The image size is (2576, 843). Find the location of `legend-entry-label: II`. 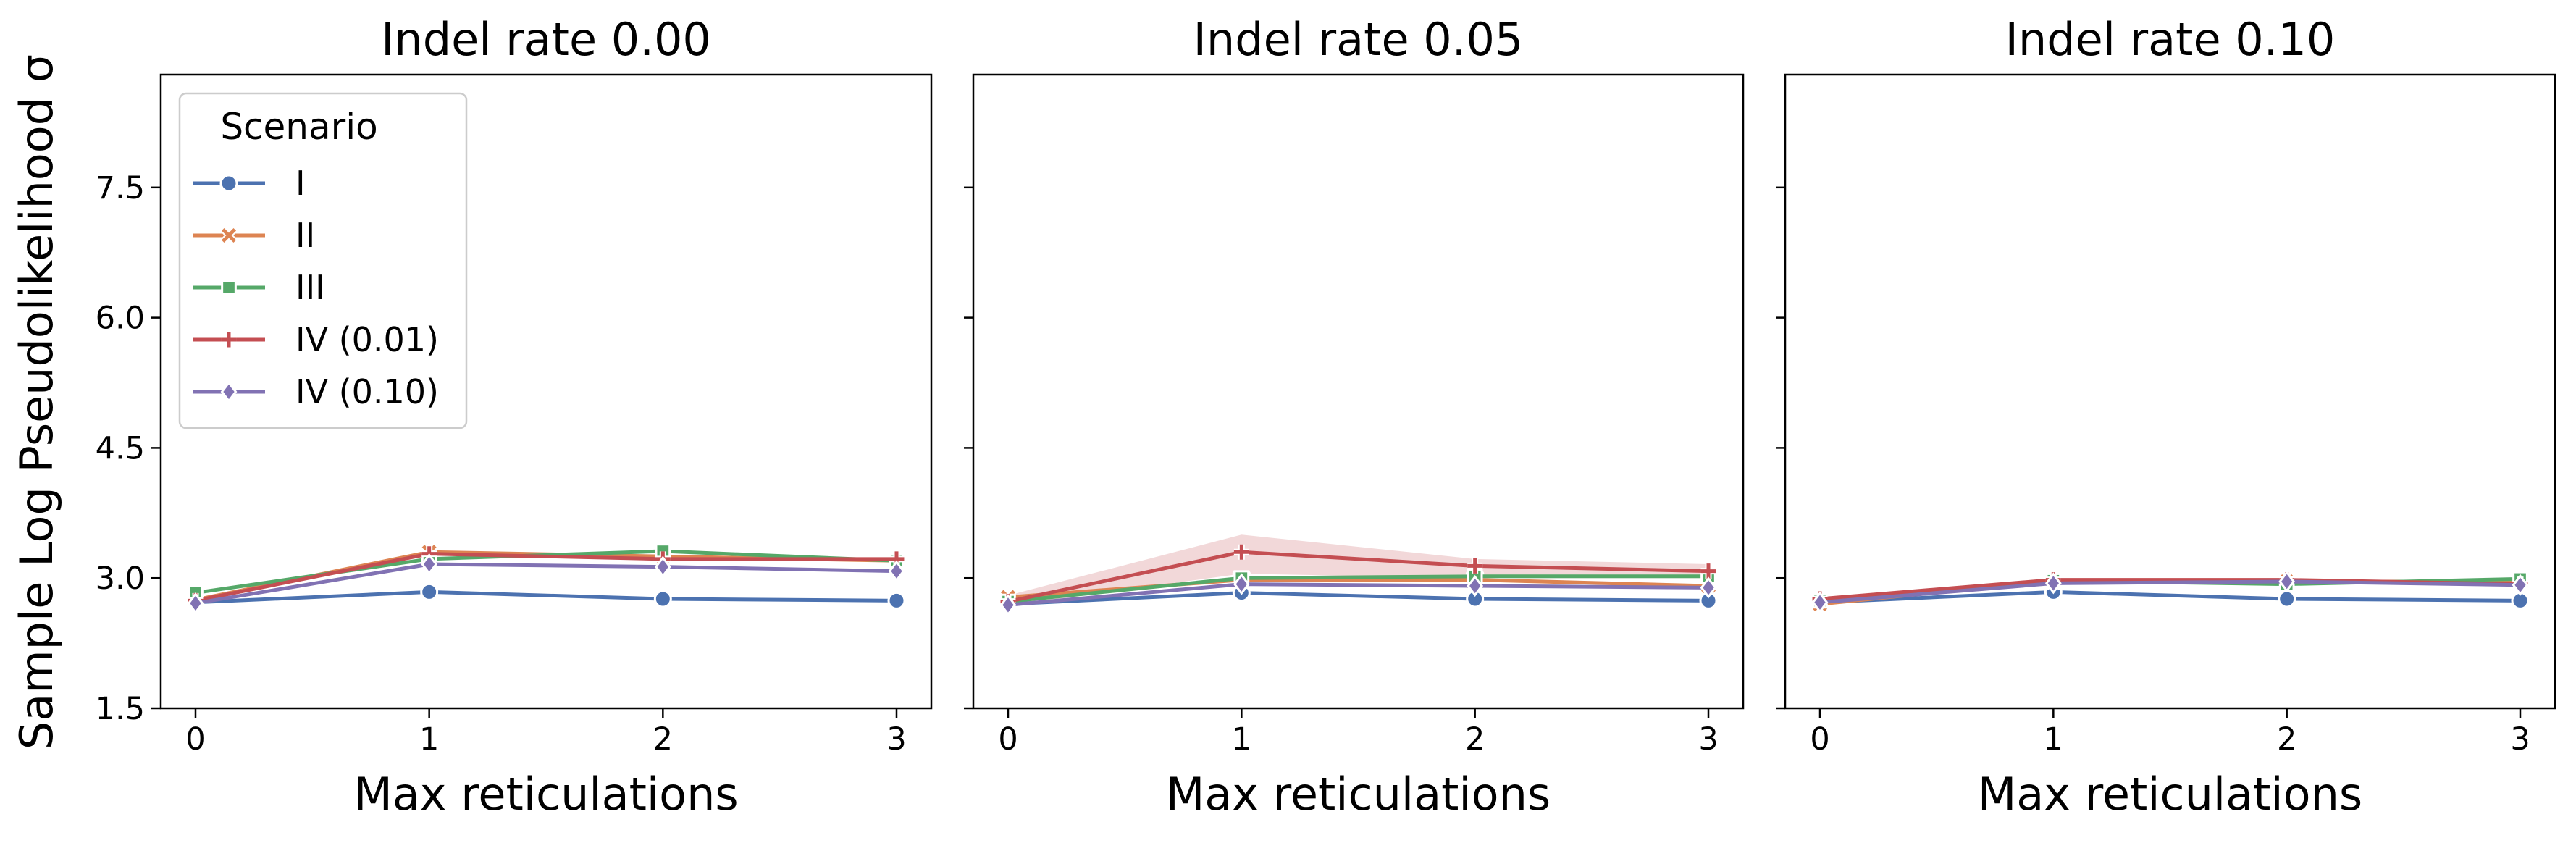

legend-entry-label: II is located at coordinates (305, 235).